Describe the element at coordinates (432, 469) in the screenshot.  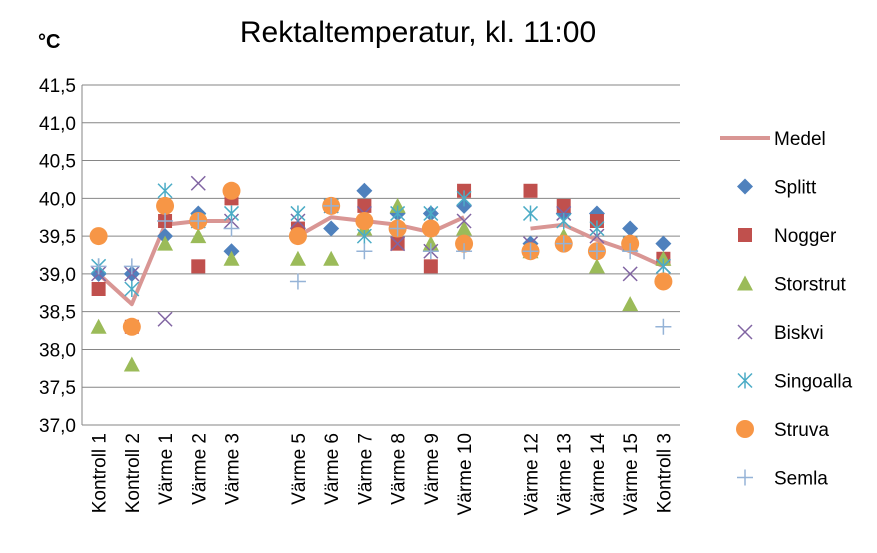
I see `x-tick-label: Värme 9` at that location.